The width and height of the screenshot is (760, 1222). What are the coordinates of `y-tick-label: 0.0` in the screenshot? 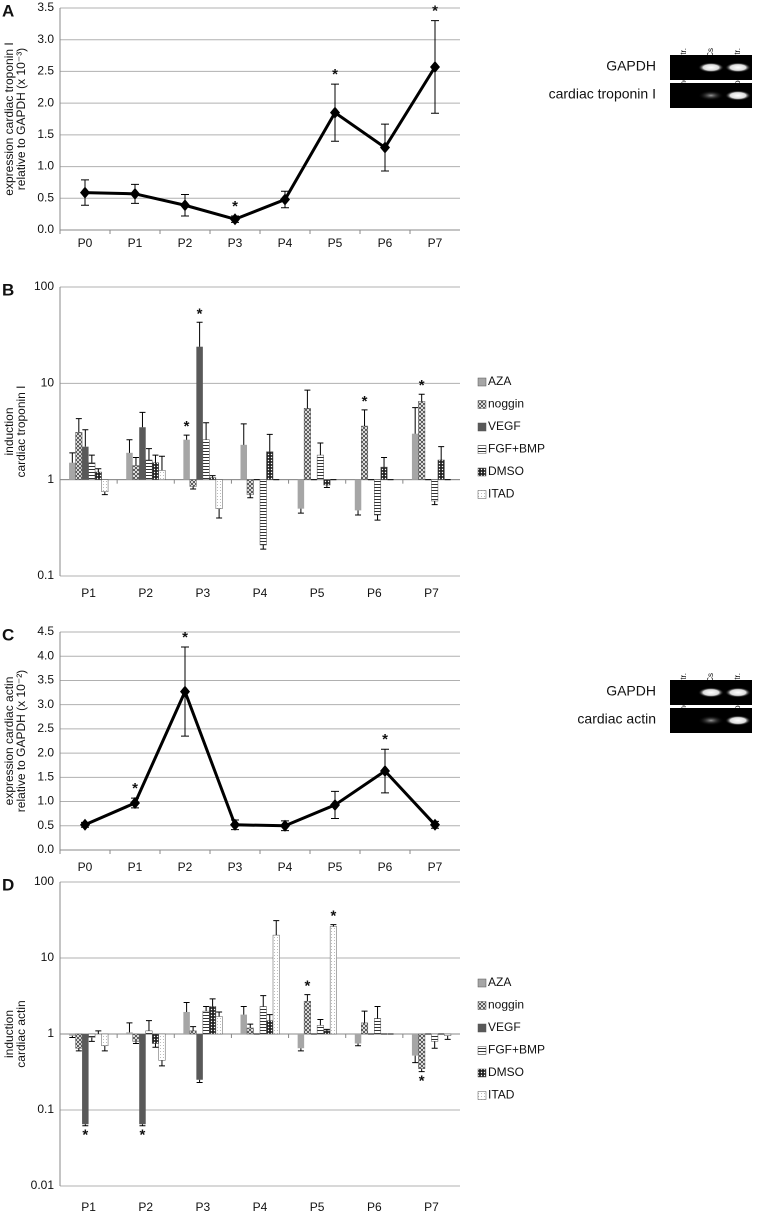 It's located at (45, 229).